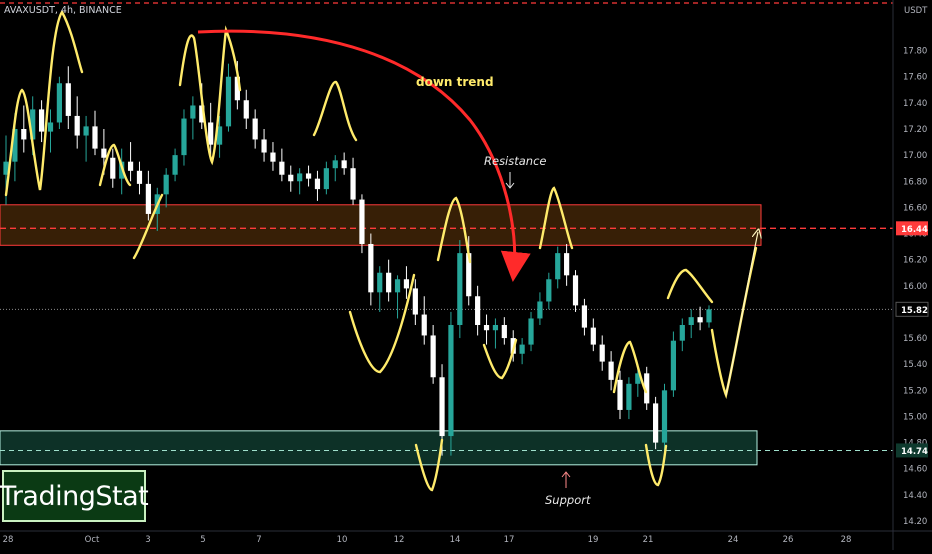 This screenshot has width=932, height=554. I want to click on projection-arrow, so click(741, 314).